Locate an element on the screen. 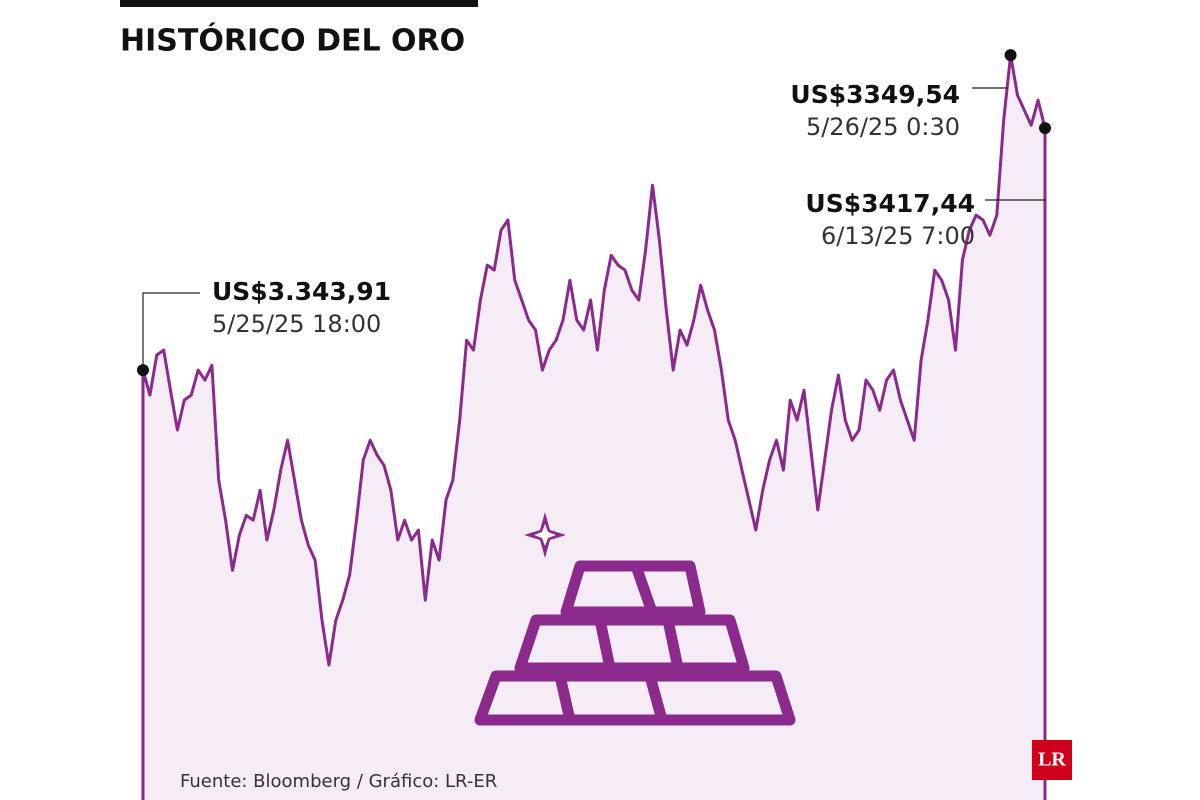 This screenshot has height=800, width=1200. logo: LR is located at coordinates (1052, 760).